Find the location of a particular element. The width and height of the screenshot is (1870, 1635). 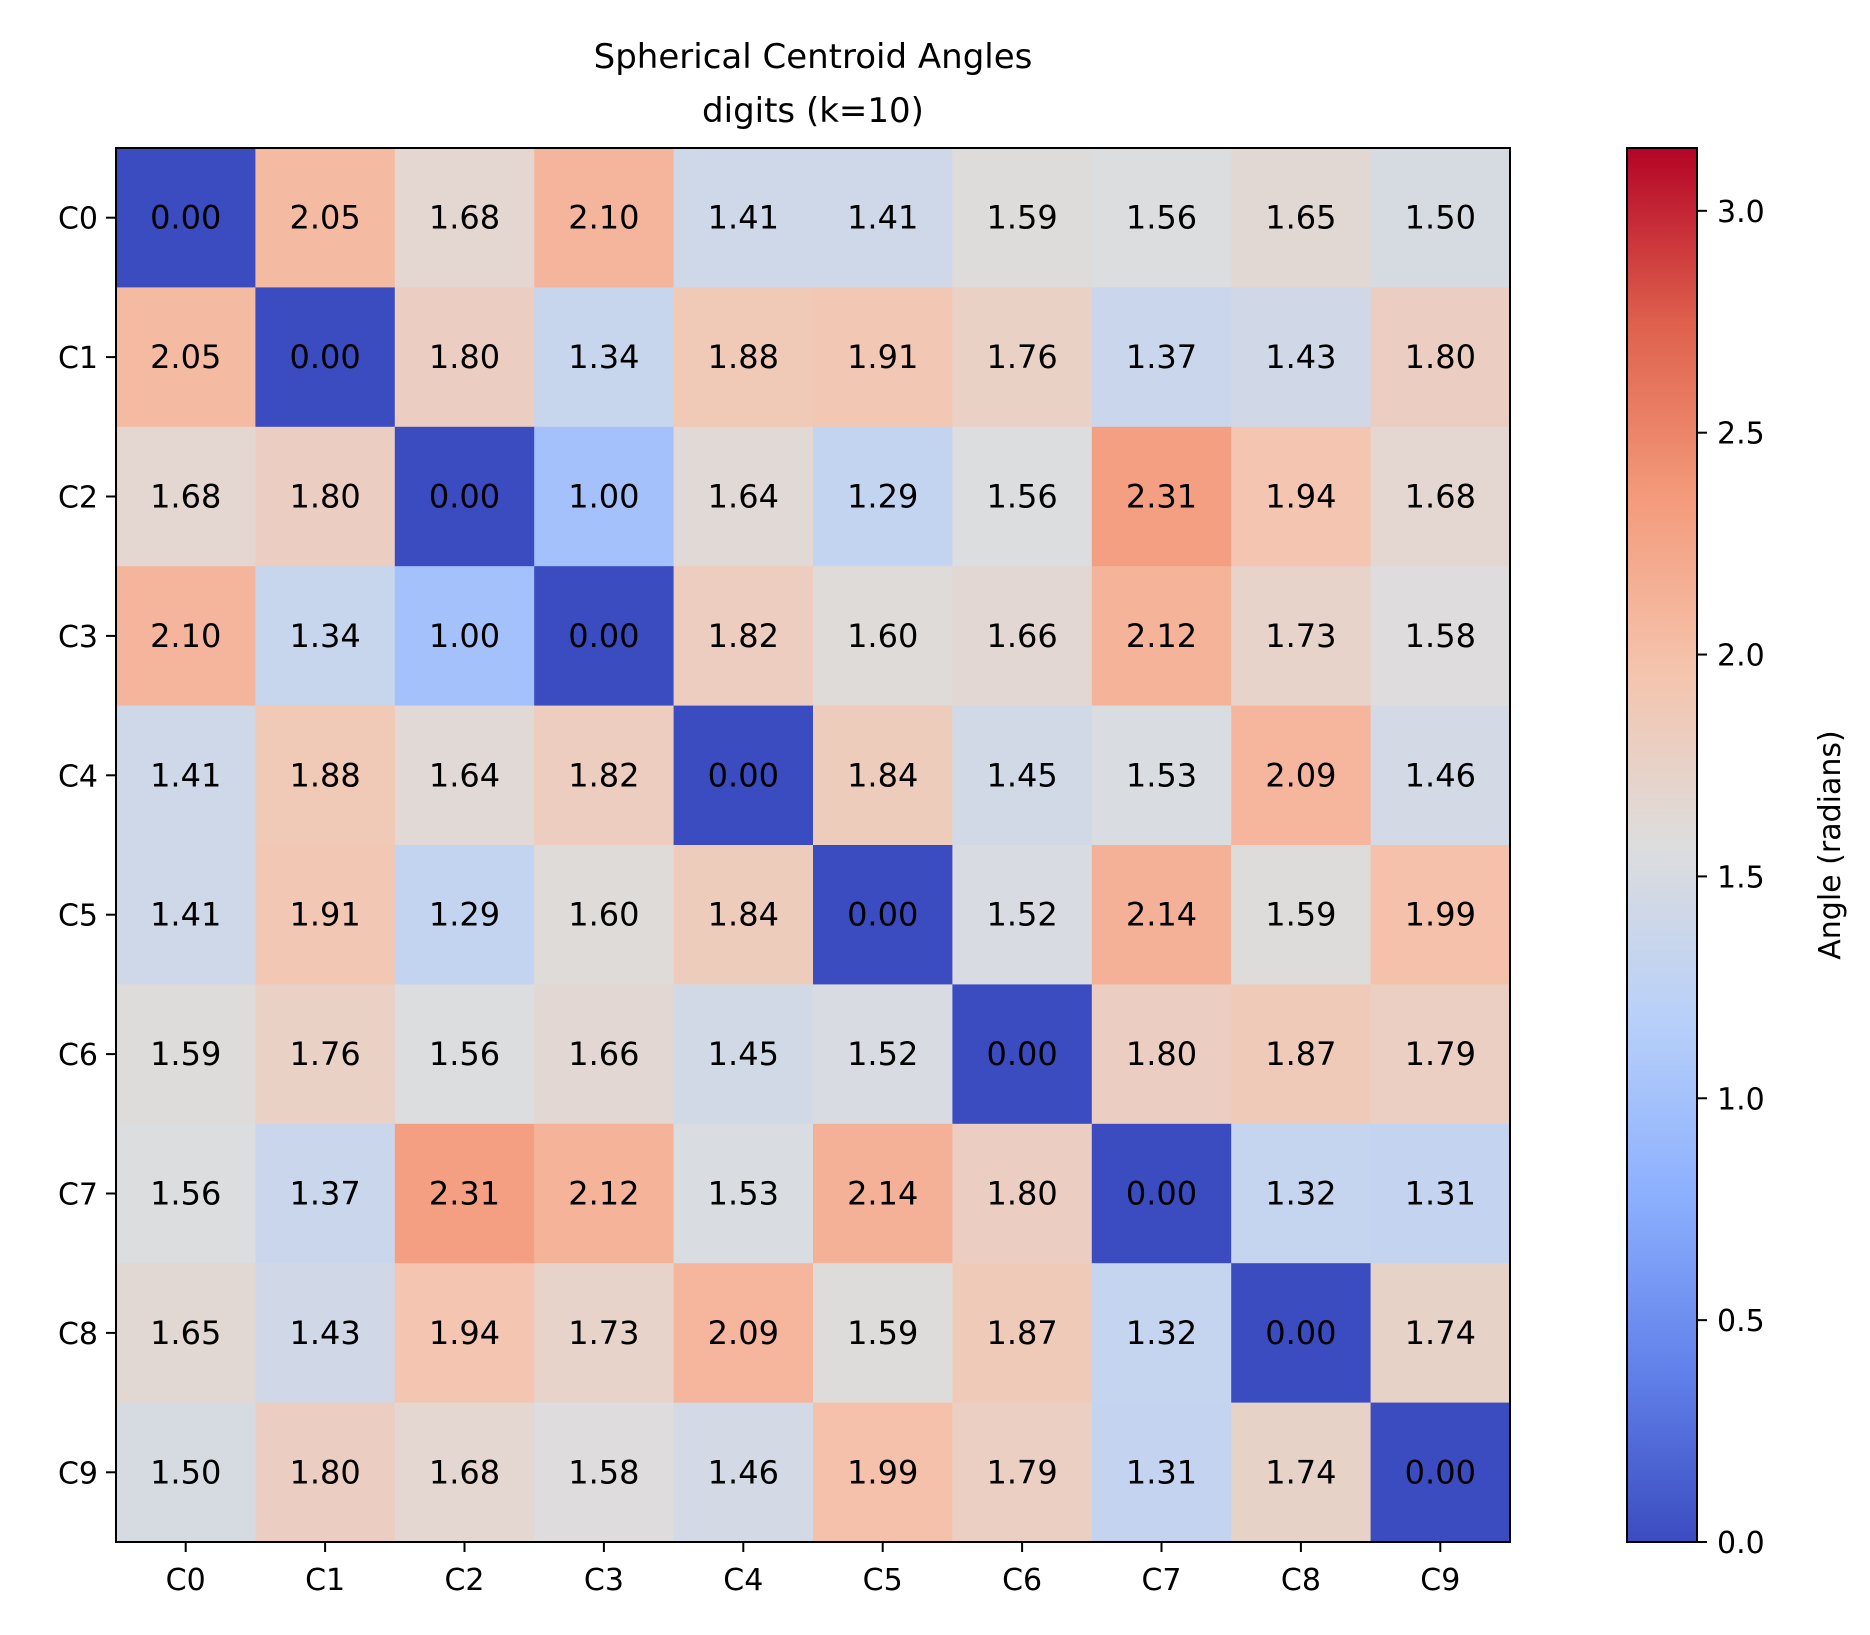

cell-value-label: 1.32 is located at coordinates (1161, 1333).